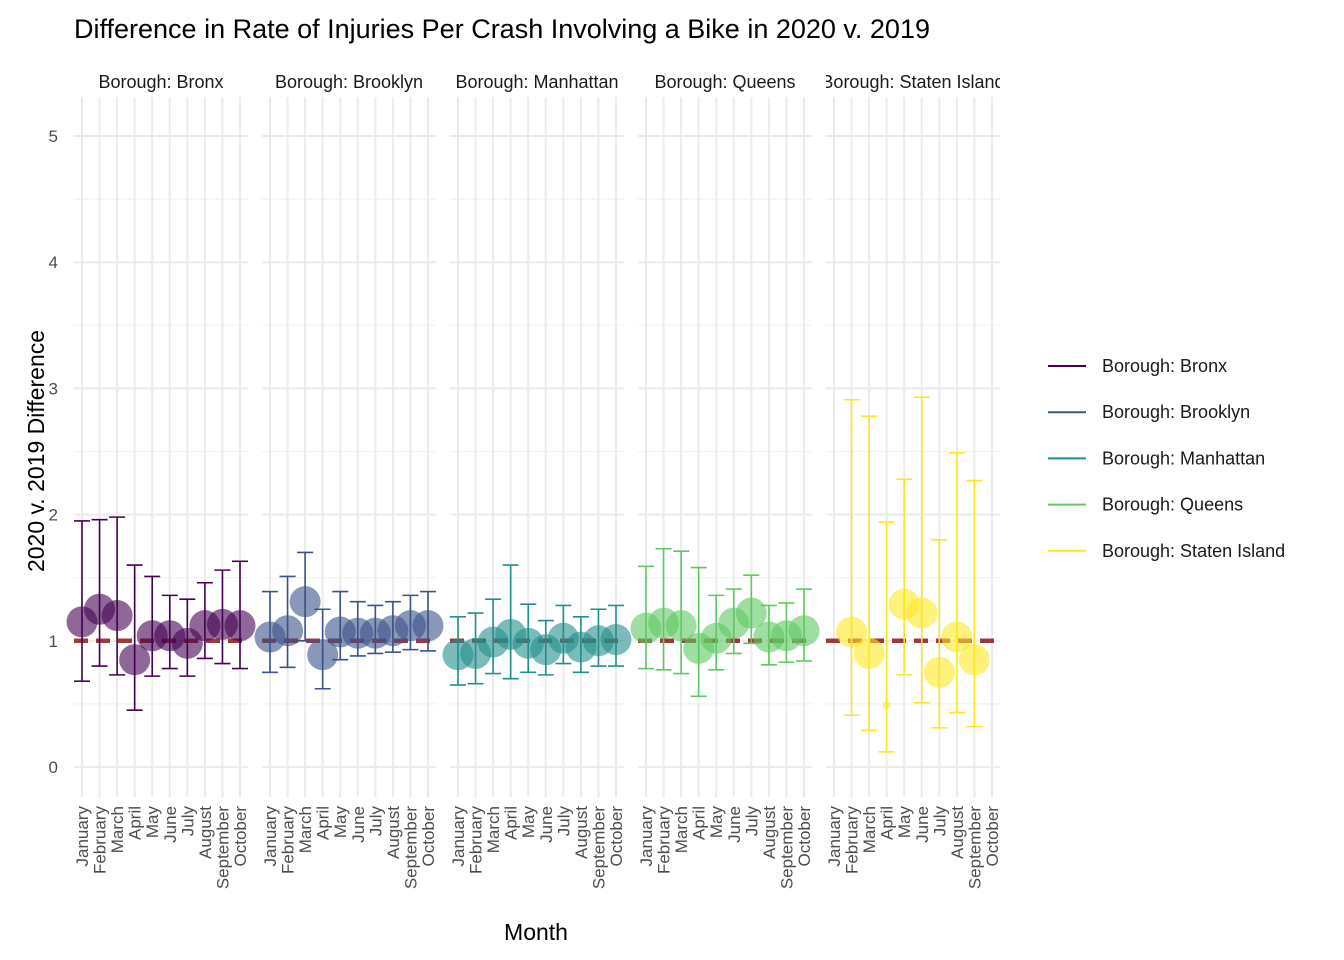  Describe the element at coordinates (724, 82) in the screenshot. I see `facet-strip-label: Borough: Queens` at that location.